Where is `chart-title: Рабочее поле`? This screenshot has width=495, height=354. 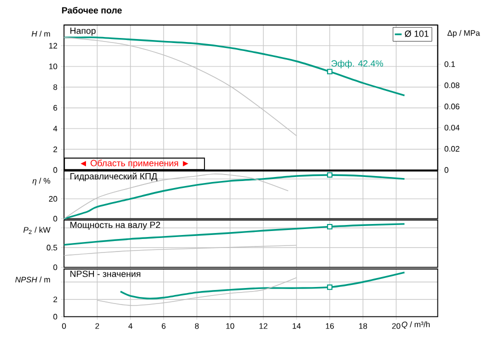
chart-title: Рабочее поле is located at coordinates (92, 10).